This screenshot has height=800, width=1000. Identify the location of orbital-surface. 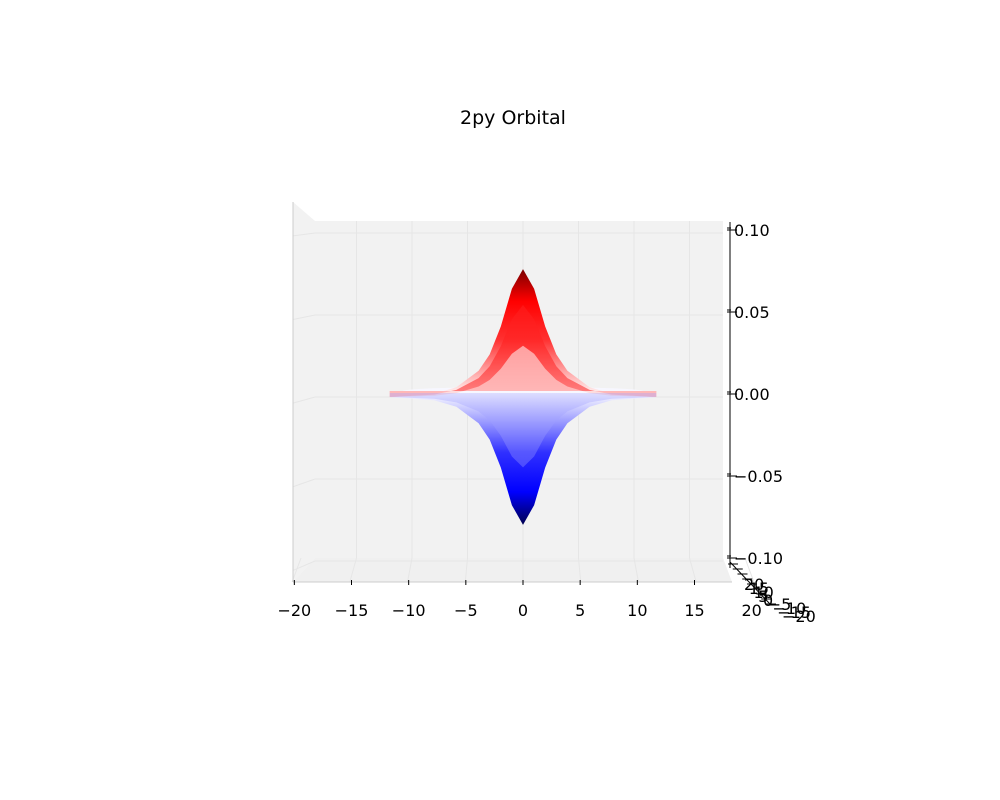
(523, 397).